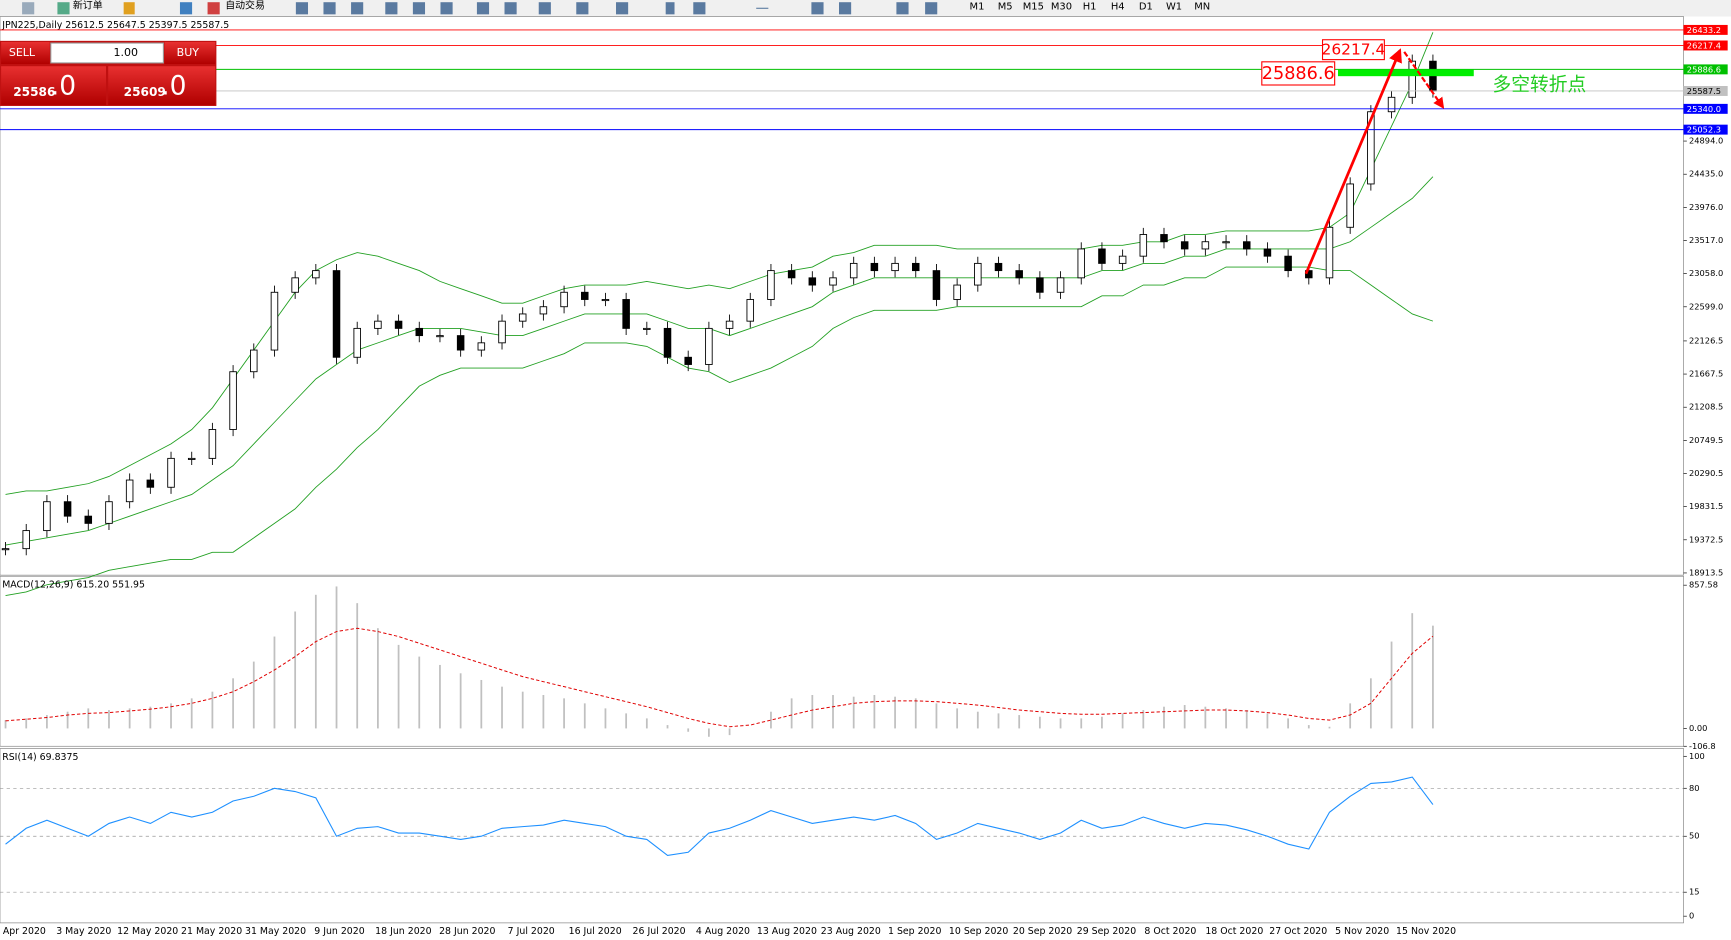 Image resolution: width=1731 pixels, height=940 pixels. I want to click on timeframe: D1, so click(1146, 7).